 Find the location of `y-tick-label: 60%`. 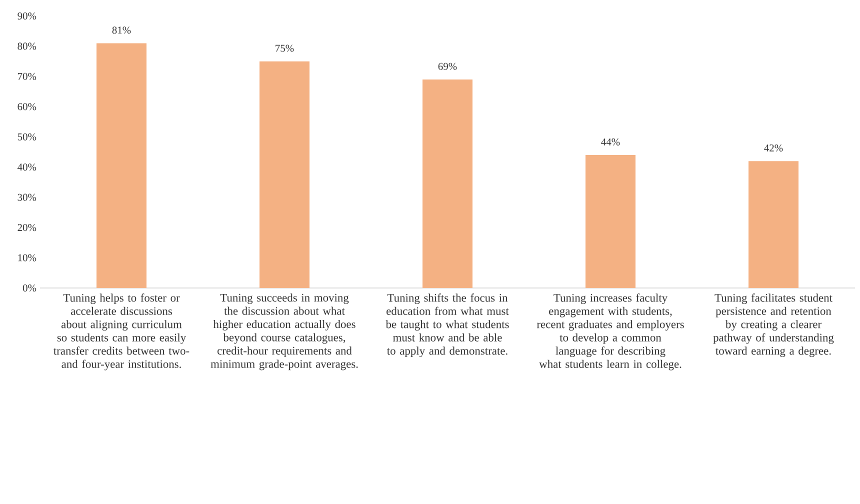

y-tick-label: 60% is located at coordinates (27, 106).